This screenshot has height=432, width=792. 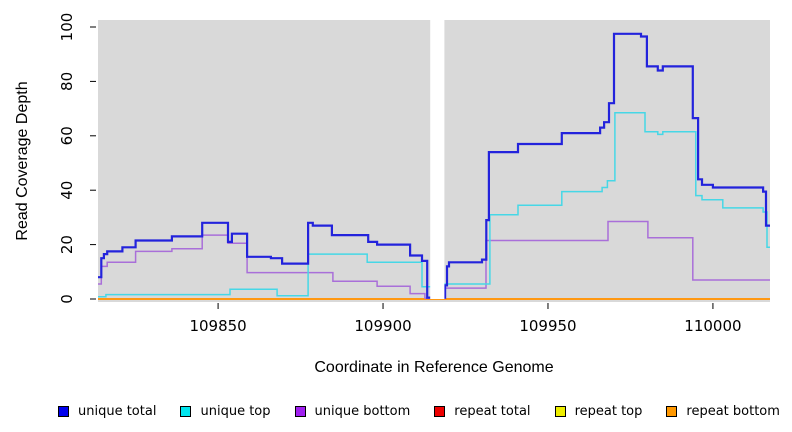 I want to click on y-tick-label: 80, so click(x=67, y=81).